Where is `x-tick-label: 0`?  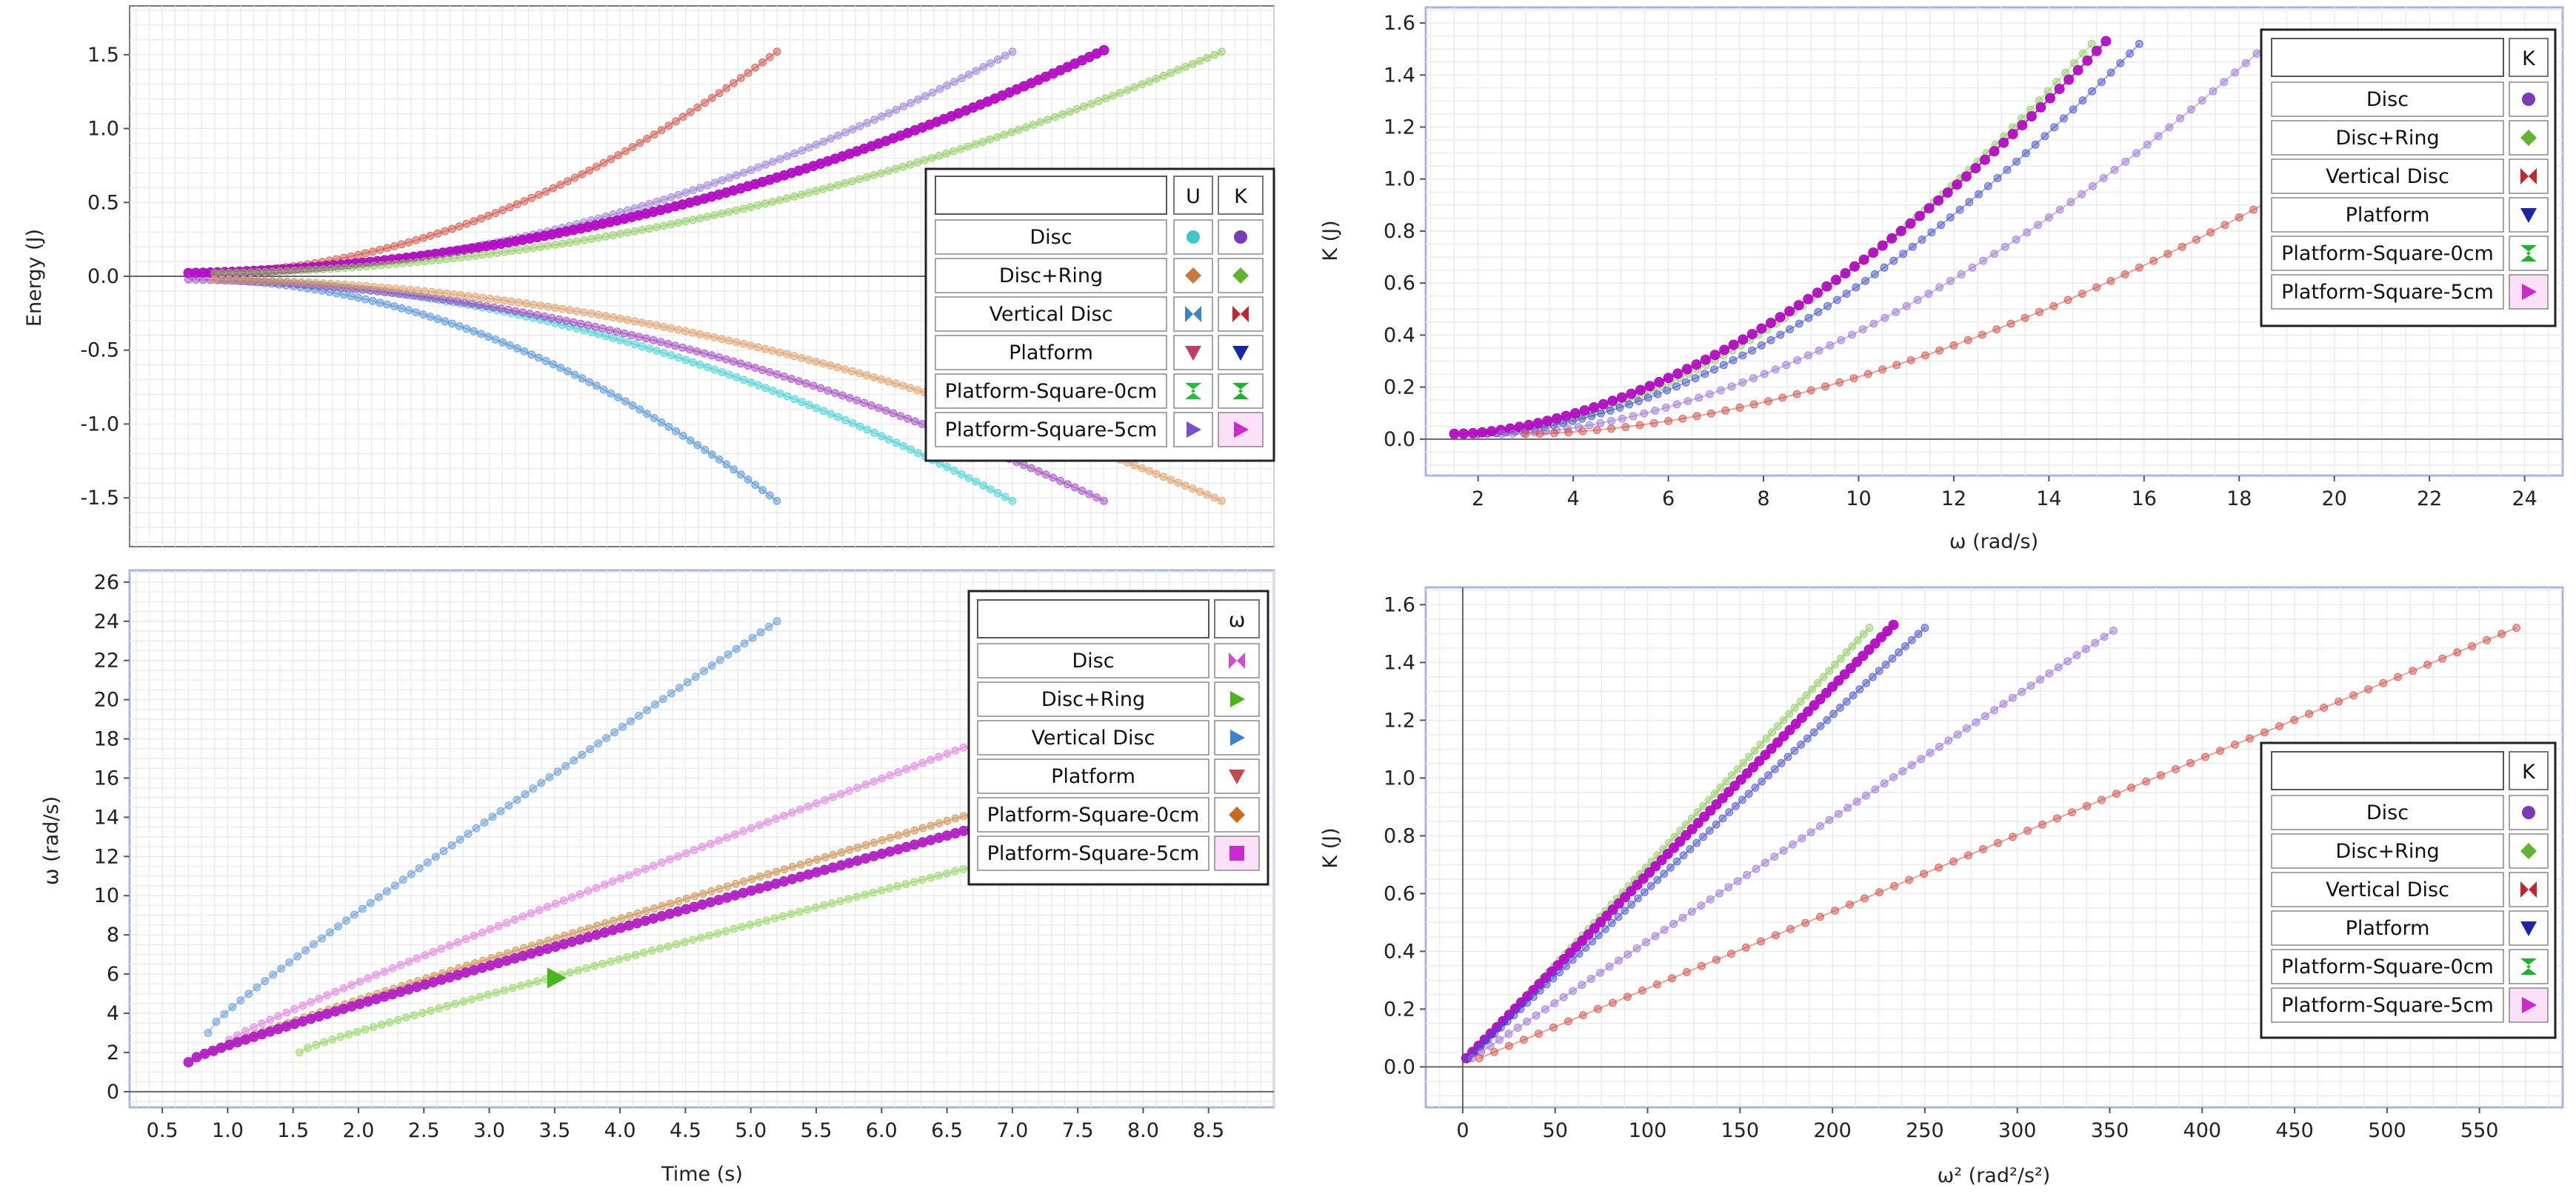 x-tick-label: 0 is located at coordinates (1462, 1130).